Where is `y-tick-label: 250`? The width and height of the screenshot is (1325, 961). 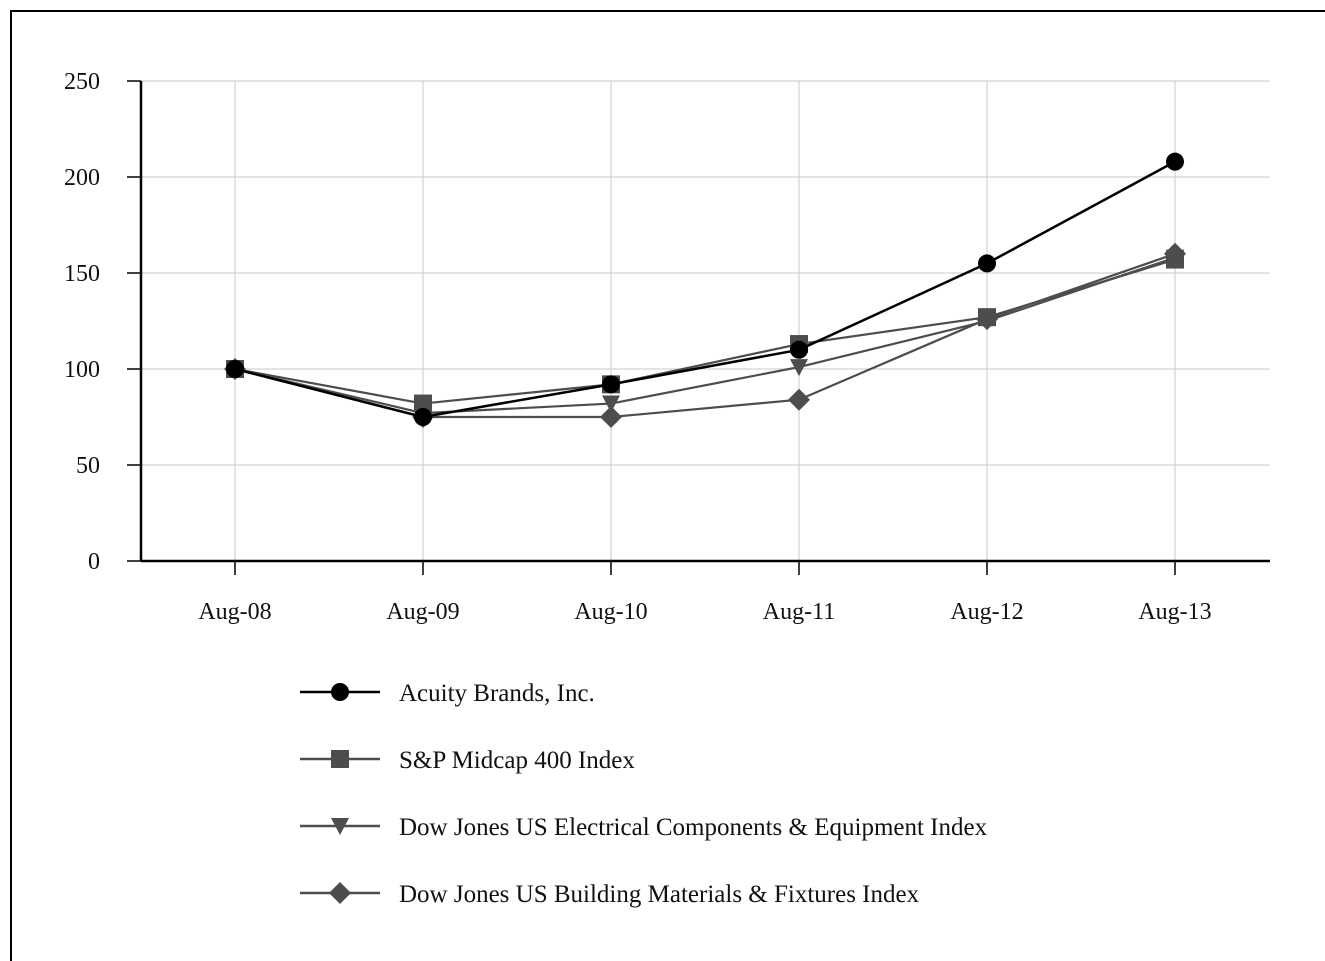
y-tick-label: 250 is located at coordinates (82, 82).